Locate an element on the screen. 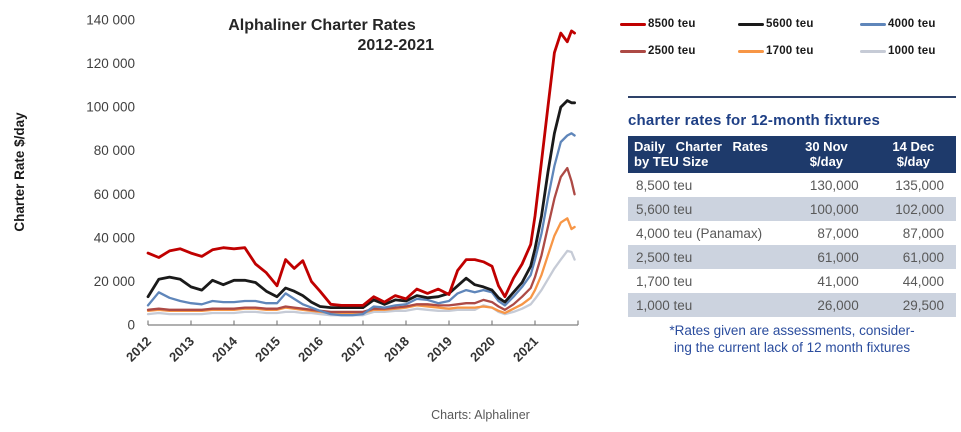 The height and width of the screenshot is (432, 961). rate-14dec-cell: 102,000 is located at coordinates (913, 209).